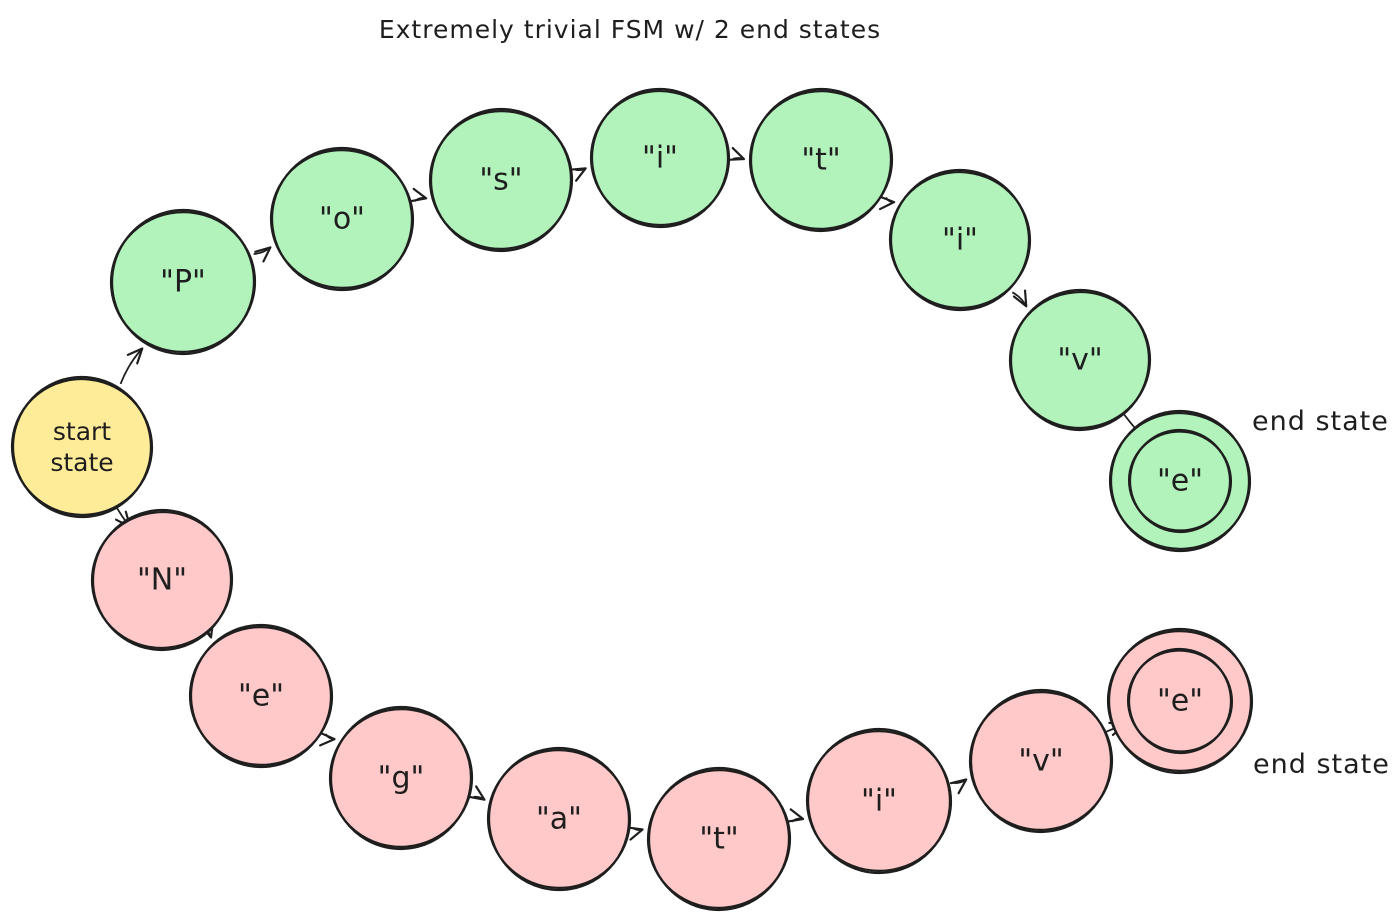 The width and height of the screenshot is (1395, 920). What do you see at coordinates (736, 153) in the screenshot?
I see `transition-i1-t1` at bounding box center [736, 153].